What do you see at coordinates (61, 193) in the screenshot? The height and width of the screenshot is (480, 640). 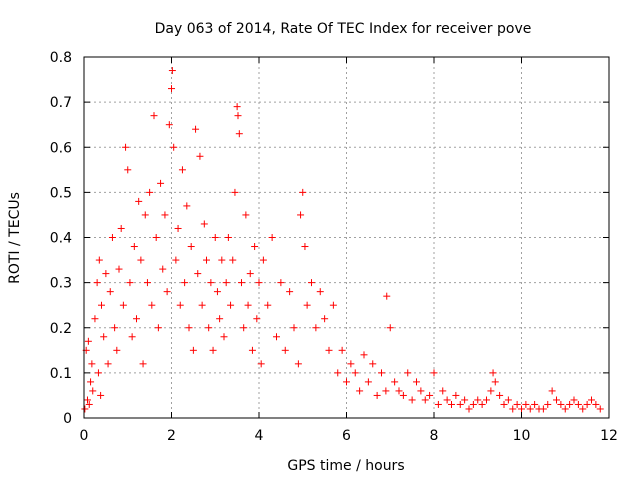 I see `y-tick-label: 0.5` at bounding box center [61, 193].